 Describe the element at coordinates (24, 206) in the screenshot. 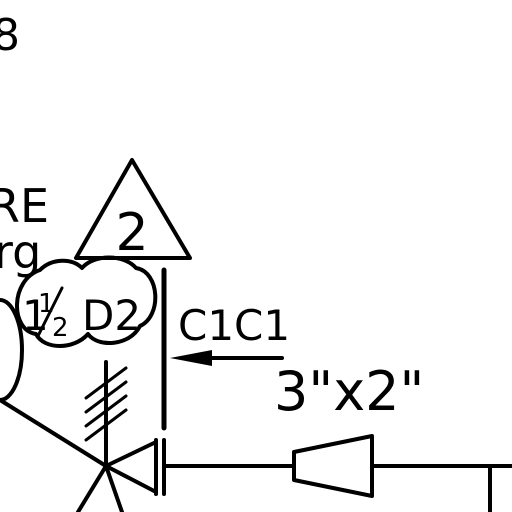

I see `partial-label-top: RE` at that location.